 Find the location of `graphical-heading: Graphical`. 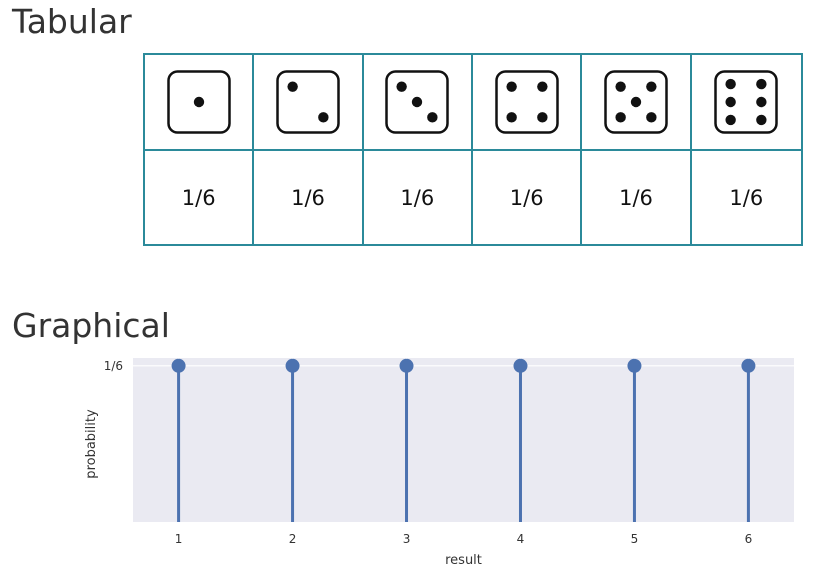

graphical-heading: Graphical is located at coordinates (91, 325).